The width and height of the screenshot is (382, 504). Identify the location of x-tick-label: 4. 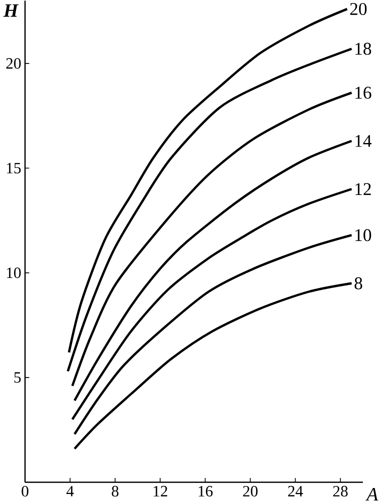
(70, 491).